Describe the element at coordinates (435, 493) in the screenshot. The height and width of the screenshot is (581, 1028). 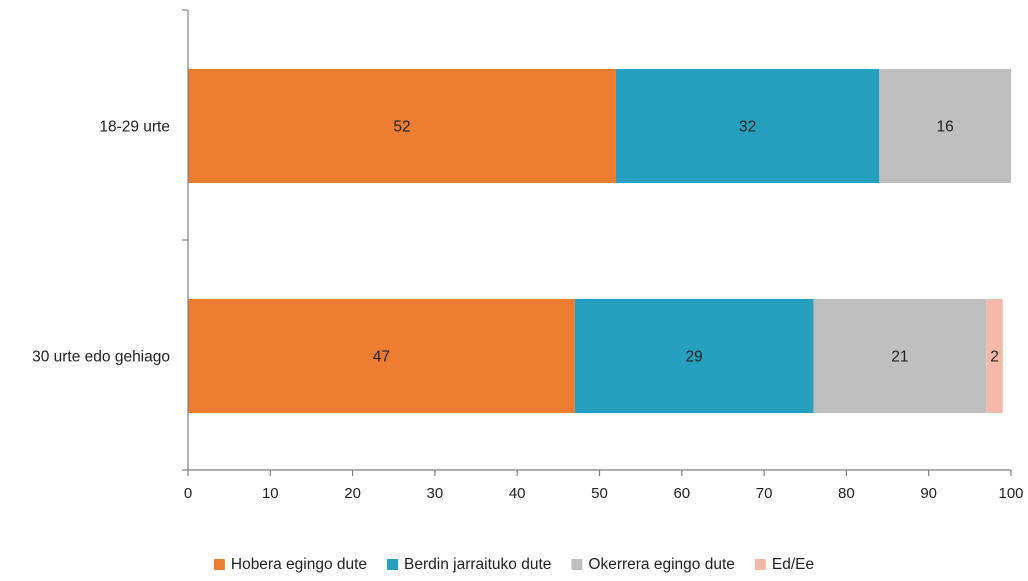
I see `x-tick-label: 30` at that location.